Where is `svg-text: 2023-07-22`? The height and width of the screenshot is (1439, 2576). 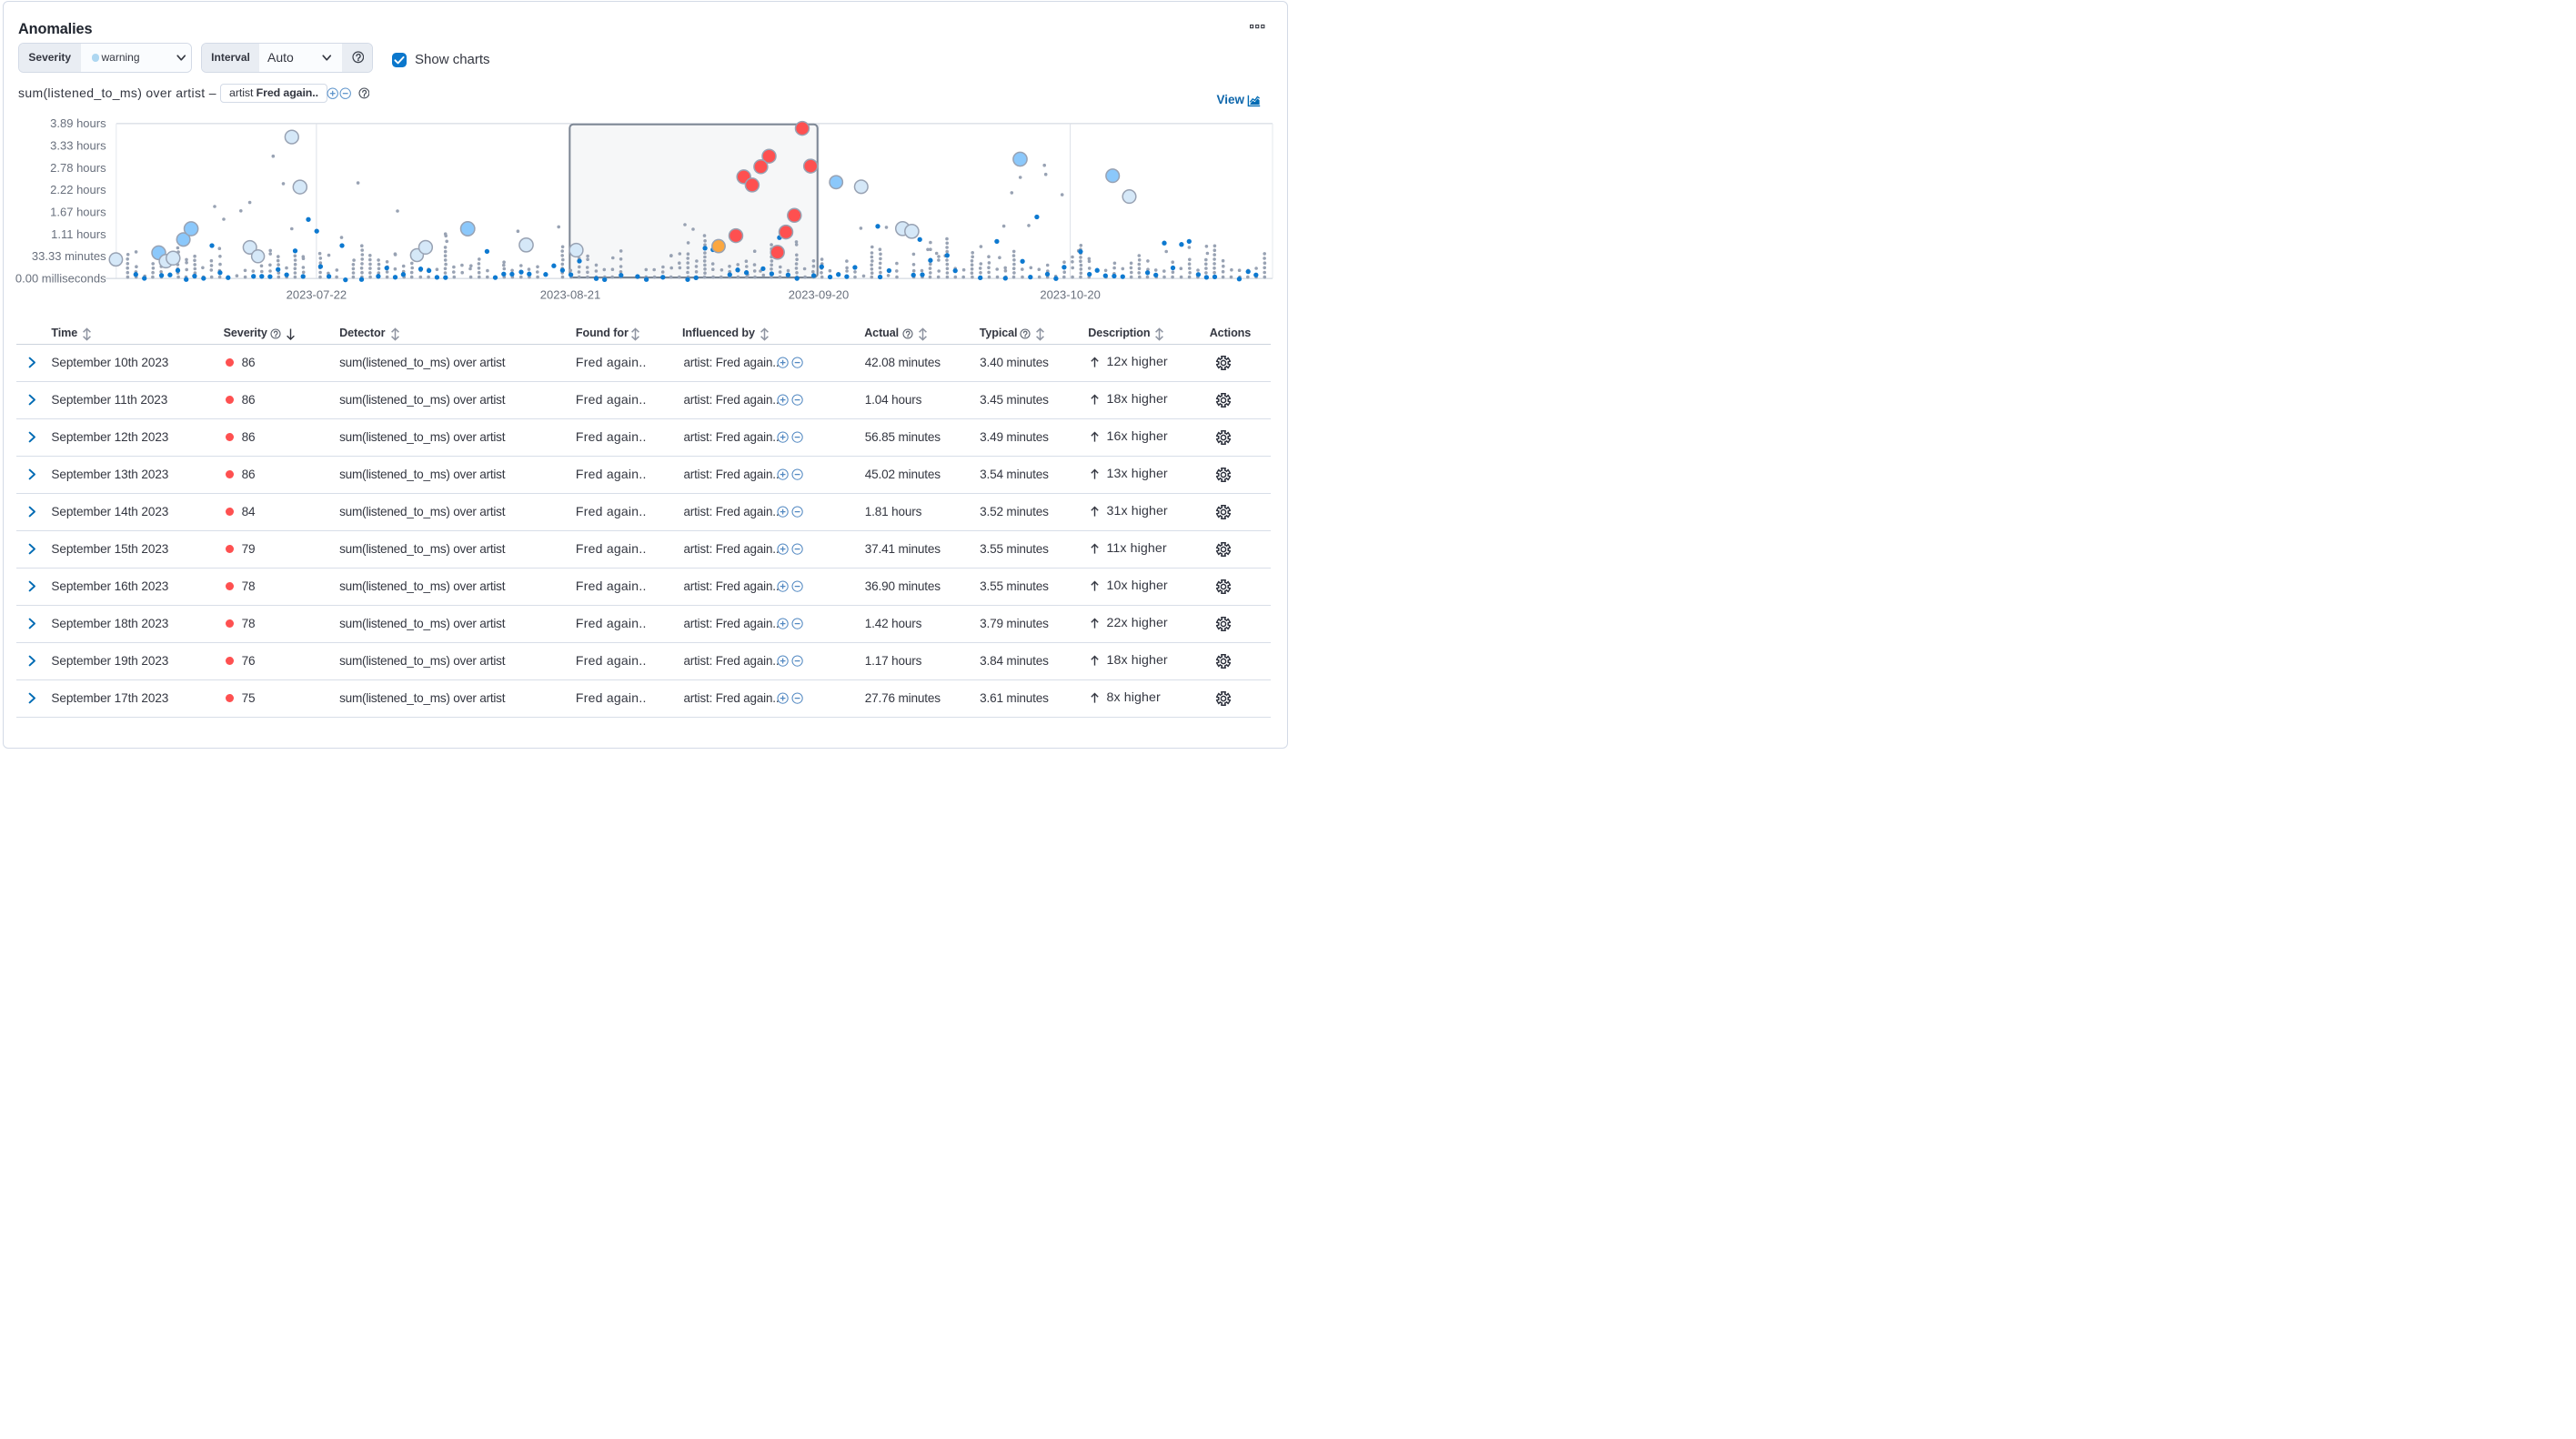
svg-text: 2023-07-22 is located at coordinates (317, 295).